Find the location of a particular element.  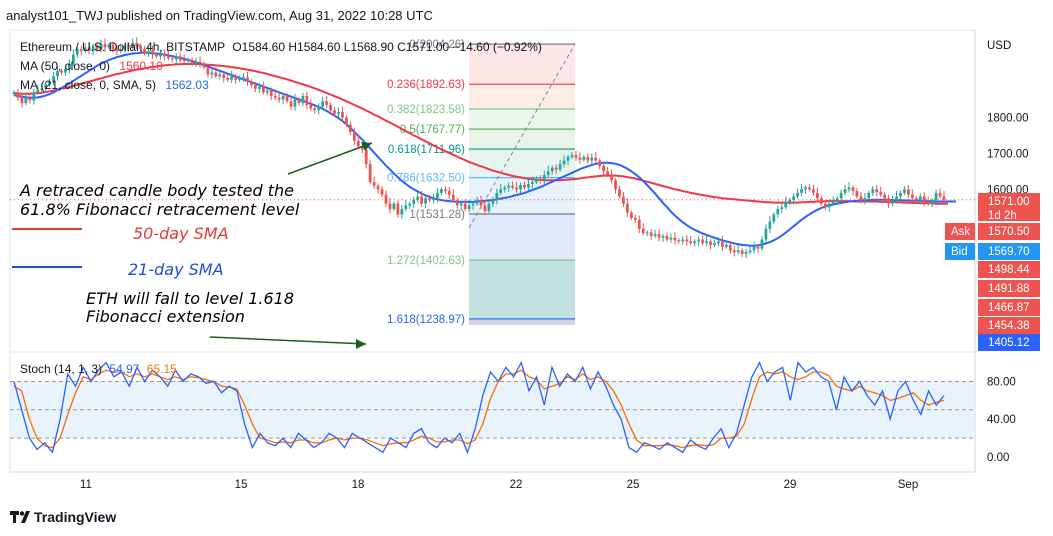

stoch-d-value: 65.15 is located at coordinates (161, 369).